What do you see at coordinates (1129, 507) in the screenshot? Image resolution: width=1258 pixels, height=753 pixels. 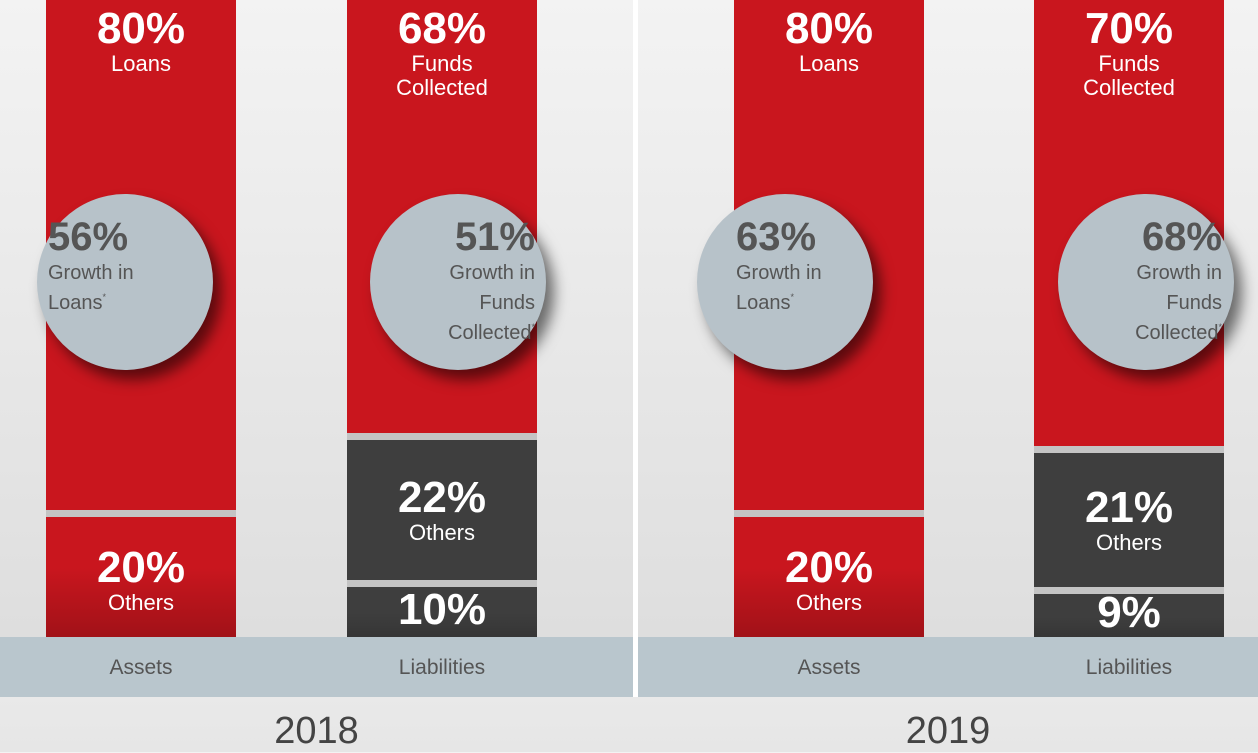 I see `segment-value: 21%` at bounding box center [1129, 507].